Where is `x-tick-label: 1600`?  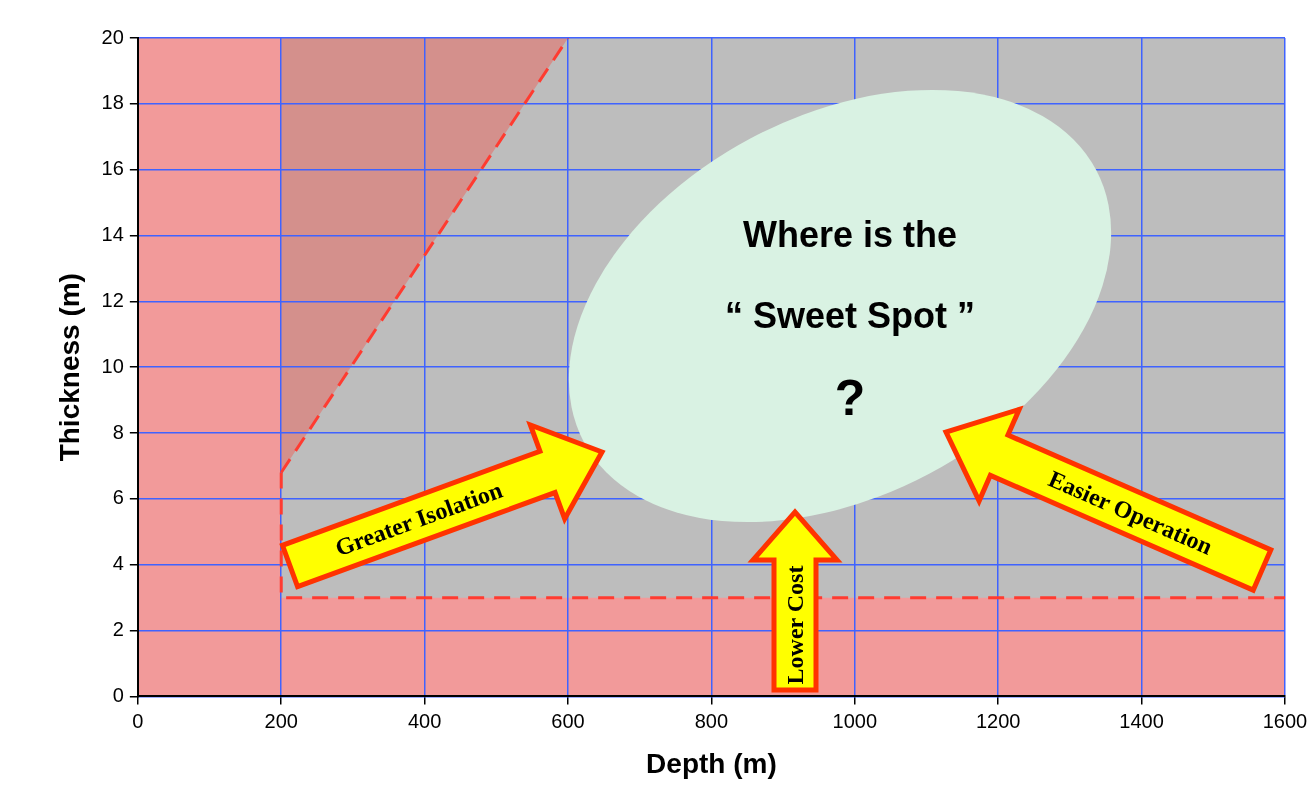 x-tick-label: 1600 is located at coordinates (1285, 720).